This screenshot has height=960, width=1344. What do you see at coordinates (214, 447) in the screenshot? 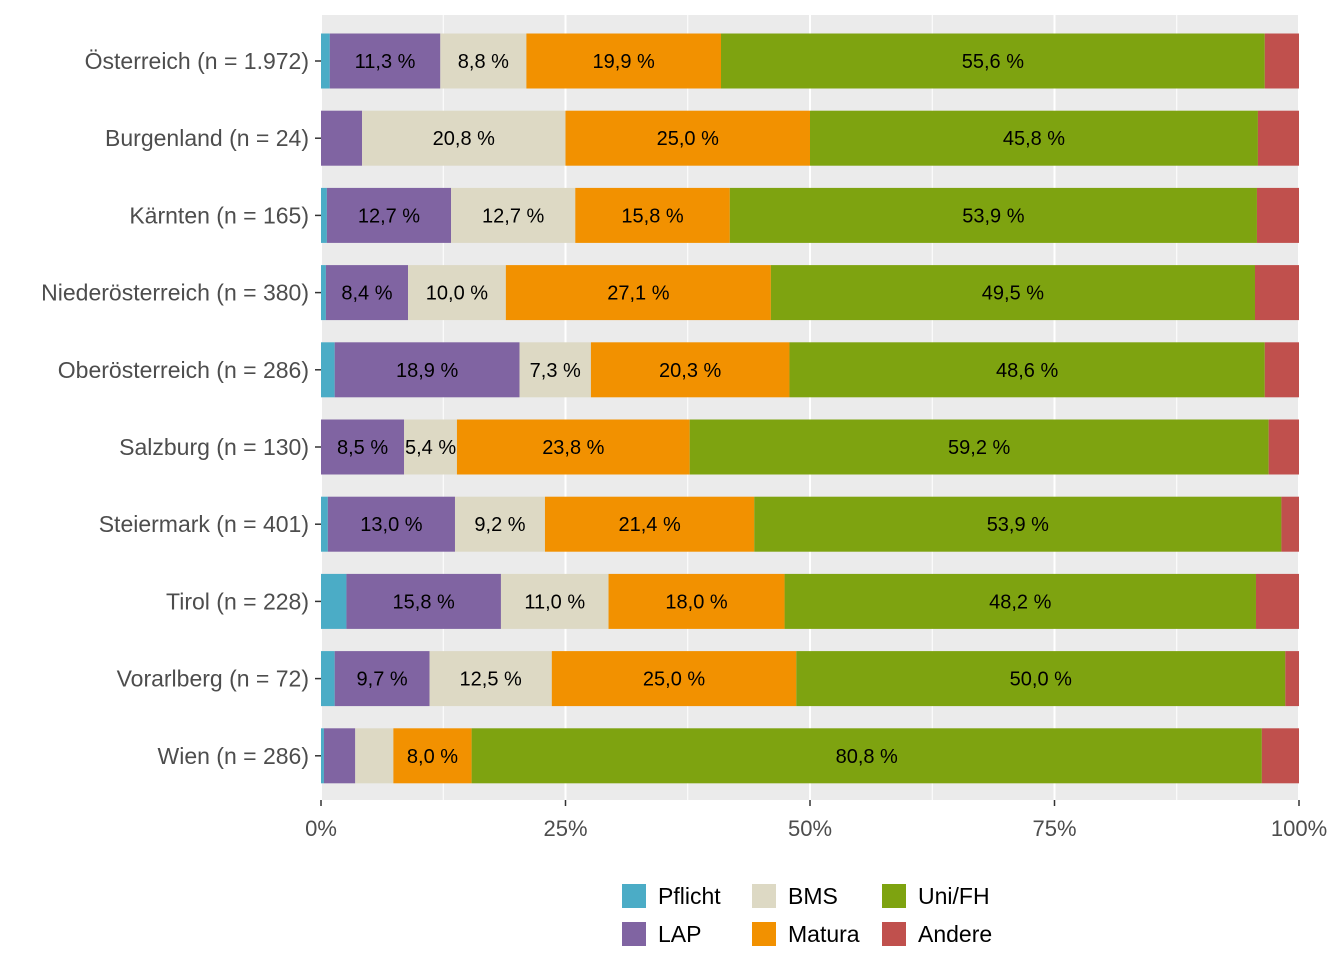
I see `category-label: Salzburg (n = 130)` at bounding box center [214, 447].